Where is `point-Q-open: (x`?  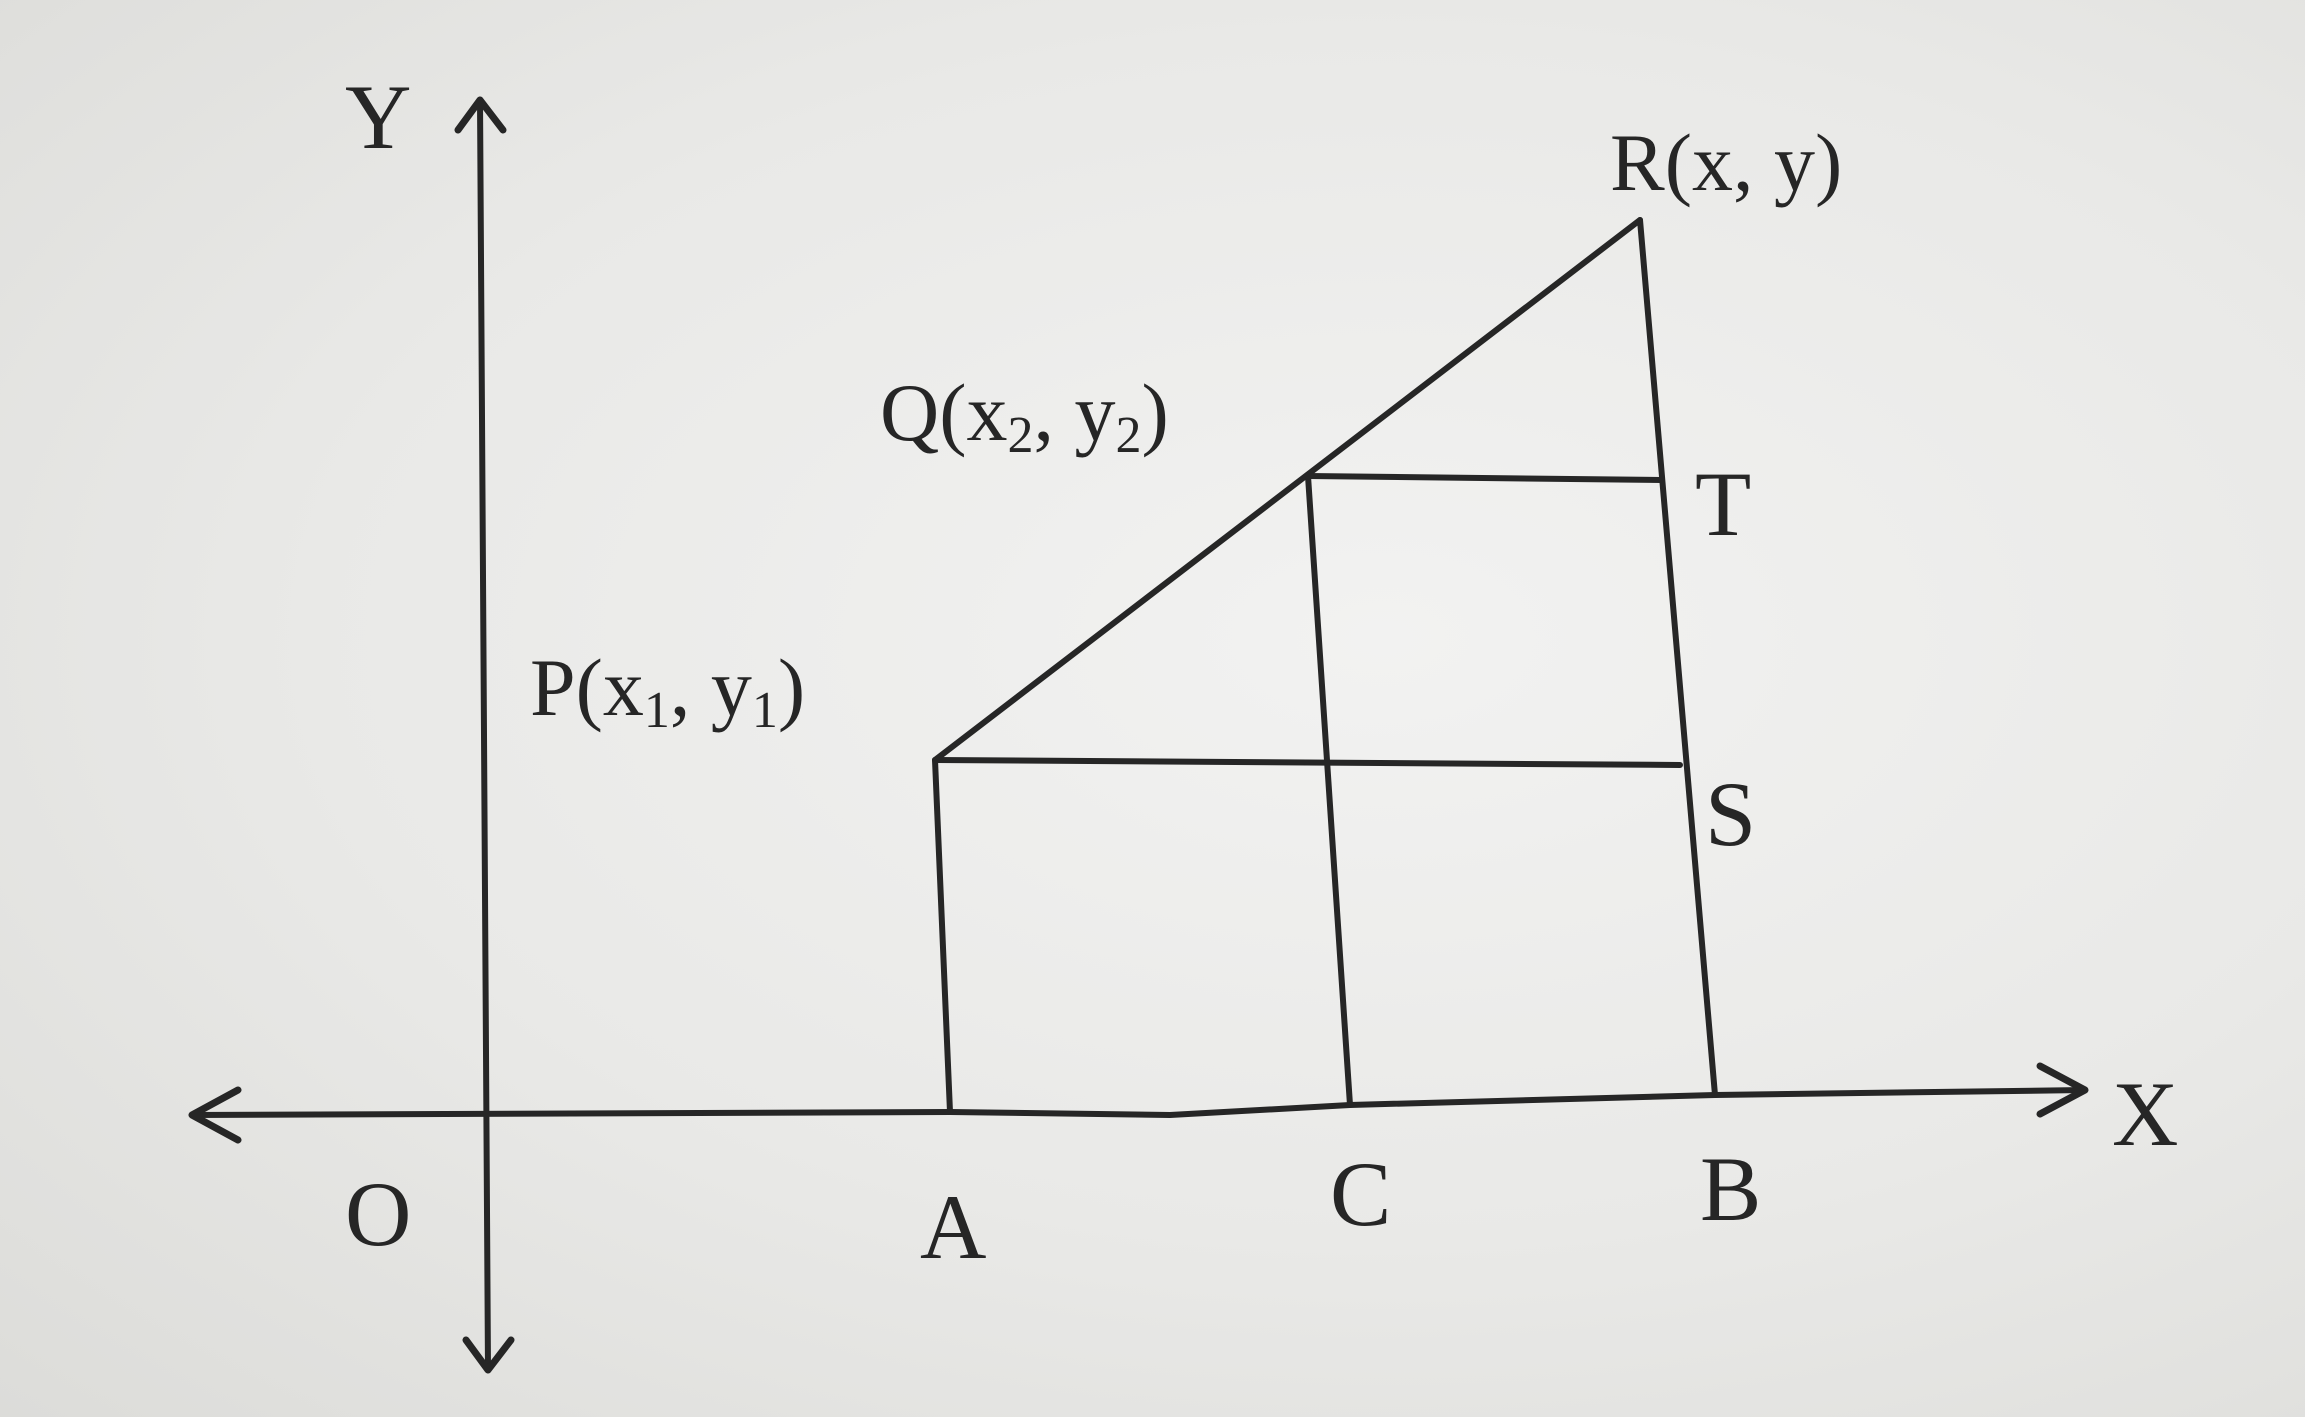
point-Q-open: (x is located at coordinates (973, 412).